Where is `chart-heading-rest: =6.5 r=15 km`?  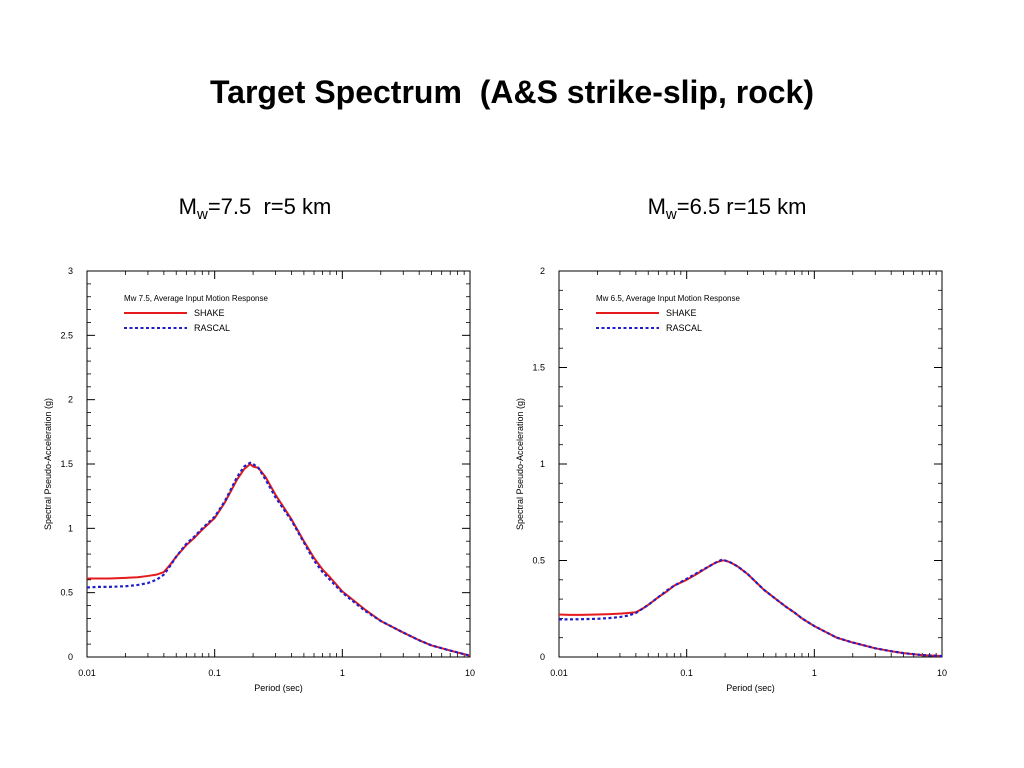 chart-heading-rest: =6.5 r=15 km is located at coordinates (741, 206).